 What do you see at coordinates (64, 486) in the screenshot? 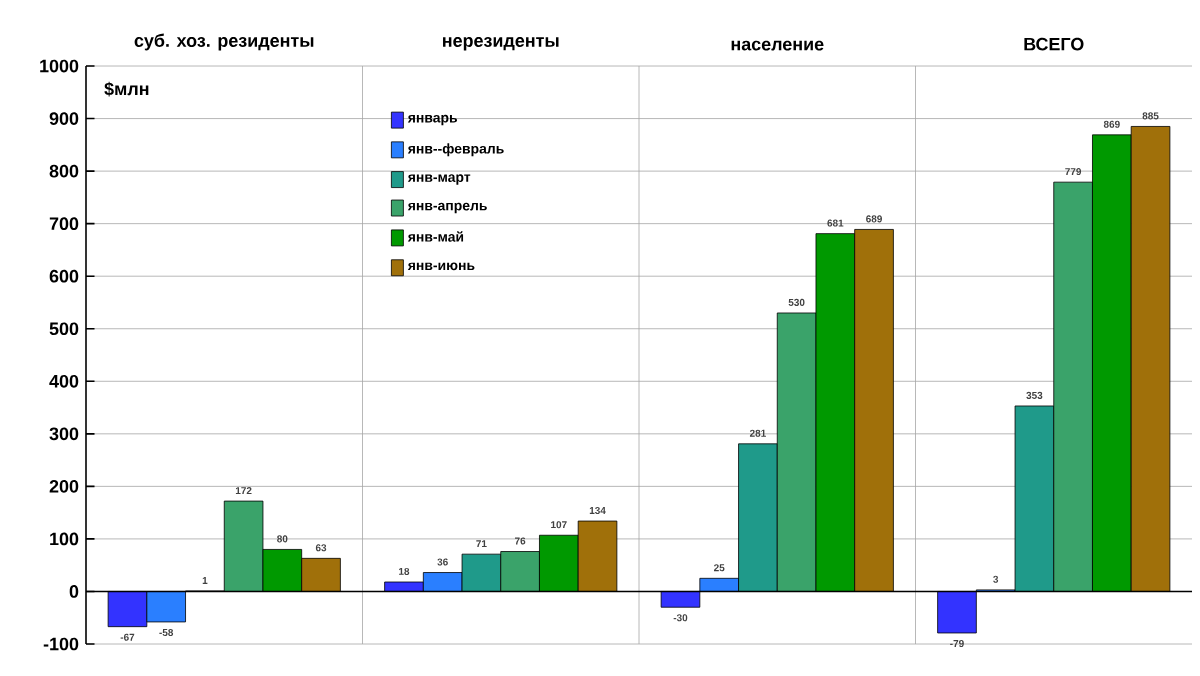
I see `y-tick-label: 200` at bounding box center [64, 486].